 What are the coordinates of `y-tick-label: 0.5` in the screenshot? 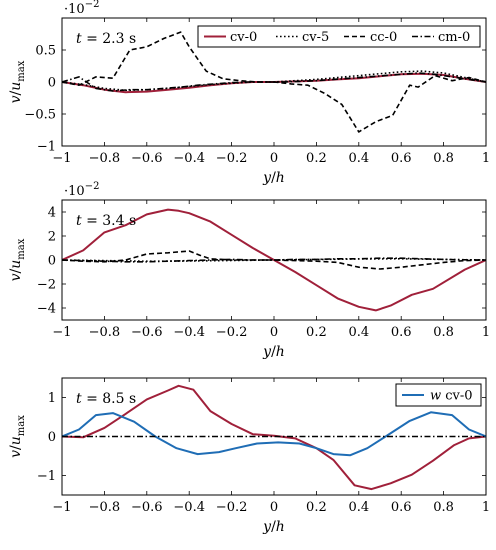 It's located at (45, 51).